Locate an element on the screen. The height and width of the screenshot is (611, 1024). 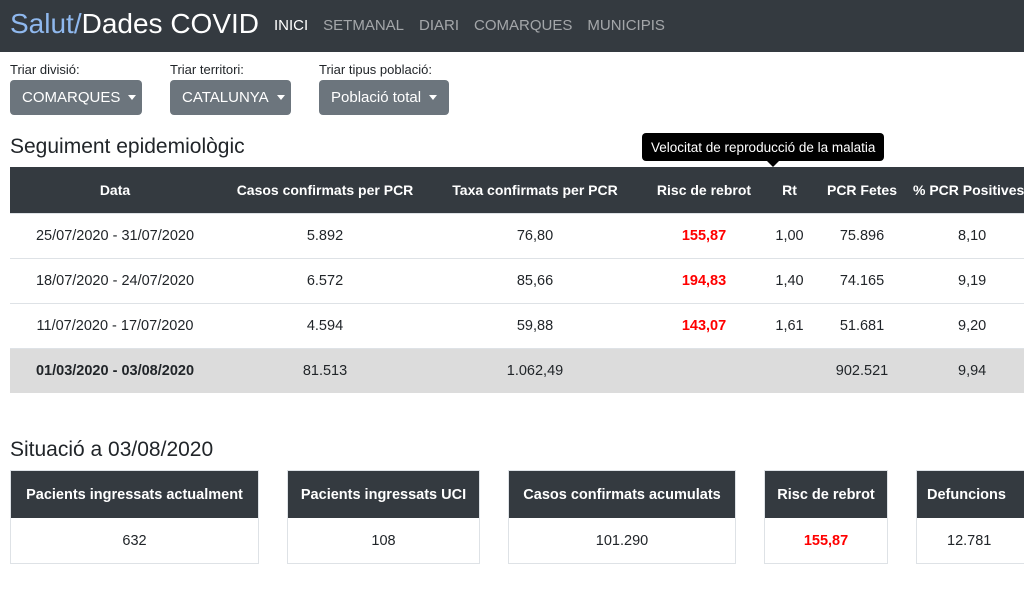
cell-date: 25/07/2020 - 31/07/2020 is located at coordinates (115, 235).